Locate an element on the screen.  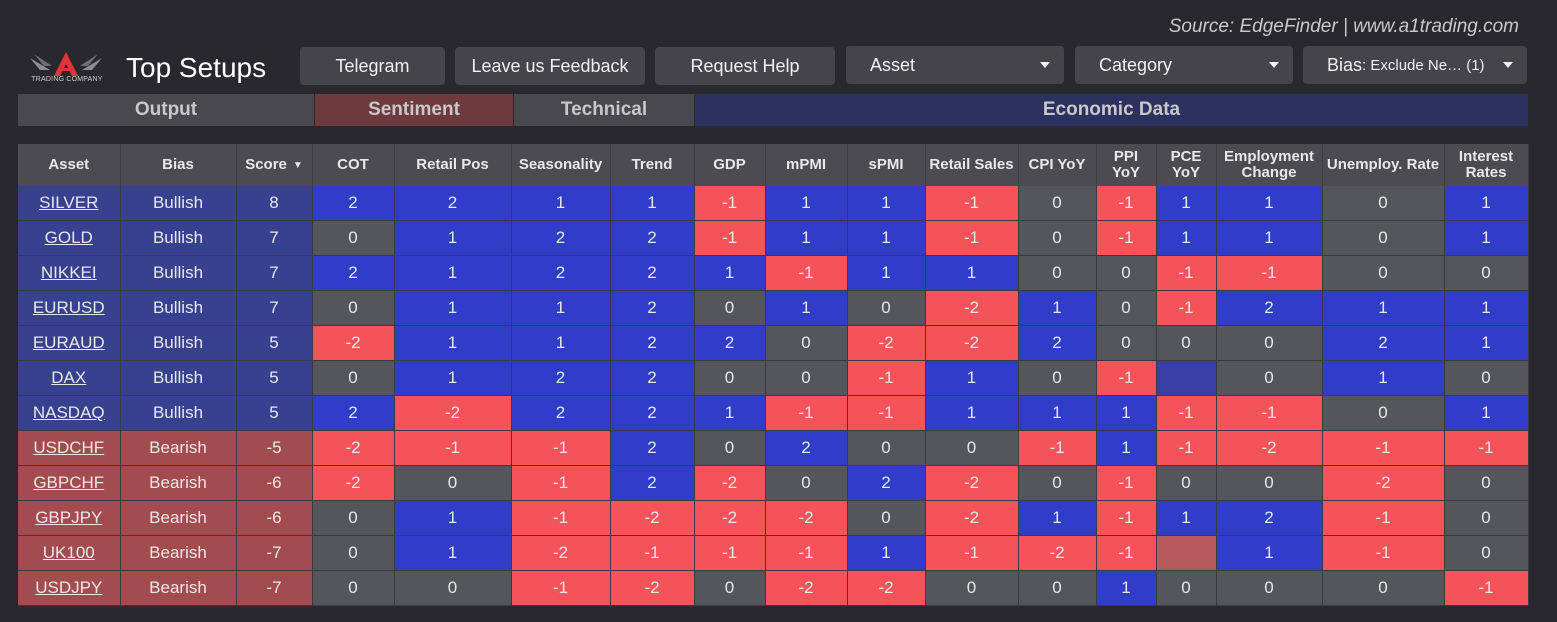
asset-link: DAX is located at coordinates (69, 377).